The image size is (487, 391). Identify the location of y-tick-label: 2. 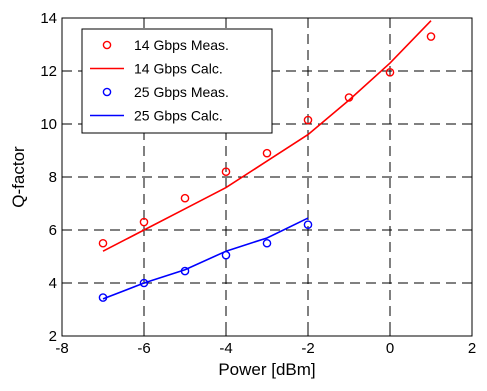
(53, 336).